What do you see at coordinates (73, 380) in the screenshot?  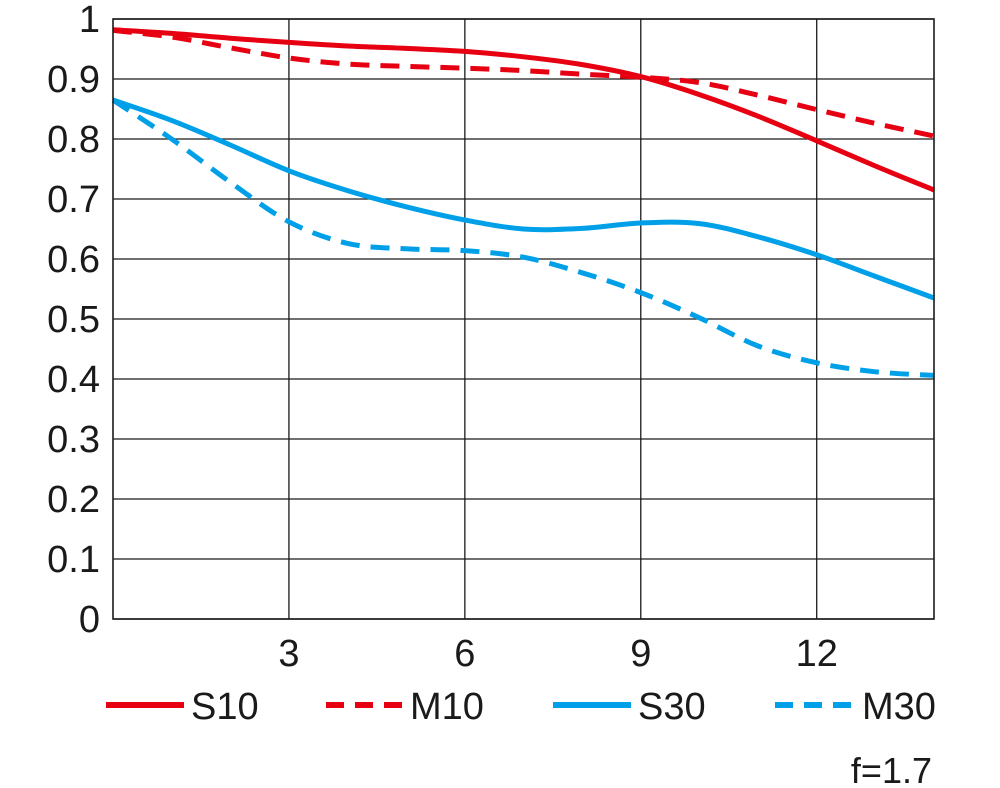 I see `y-tick-label: 0.4` at bounding box center [73, 380].